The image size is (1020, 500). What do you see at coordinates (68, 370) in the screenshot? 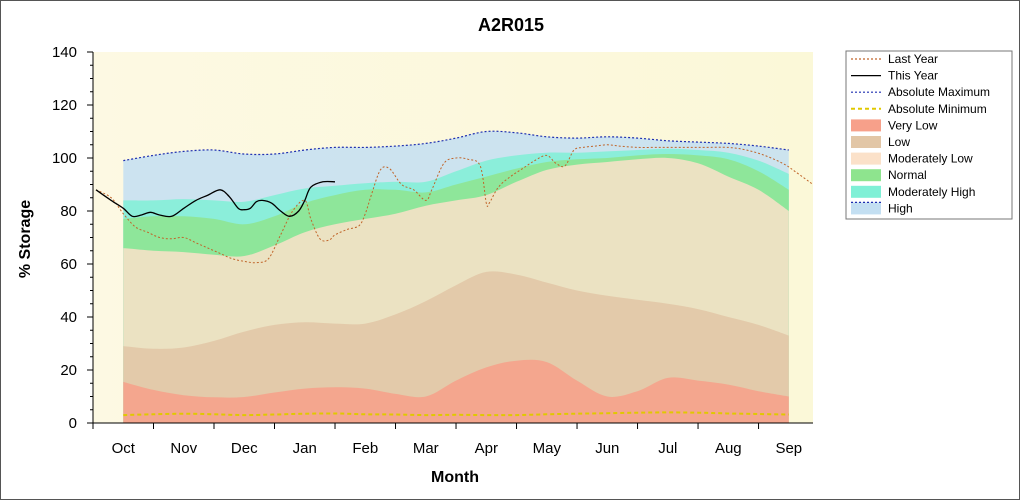
I see `y-tick-label: 20` at bounding box center [68, 370].